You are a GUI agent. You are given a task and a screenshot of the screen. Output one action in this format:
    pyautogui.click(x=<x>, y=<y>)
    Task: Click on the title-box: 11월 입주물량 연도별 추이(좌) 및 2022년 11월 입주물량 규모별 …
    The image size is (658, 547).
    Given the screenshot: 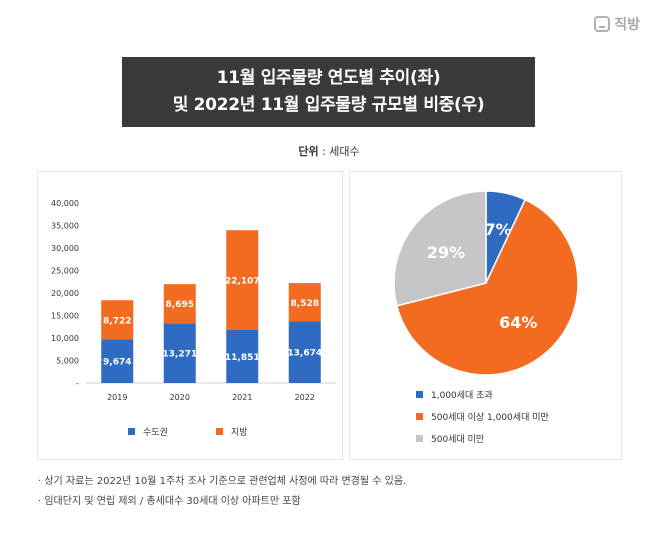 What is the action you would take?
    pyautogui.click(x=328, y=92)
    